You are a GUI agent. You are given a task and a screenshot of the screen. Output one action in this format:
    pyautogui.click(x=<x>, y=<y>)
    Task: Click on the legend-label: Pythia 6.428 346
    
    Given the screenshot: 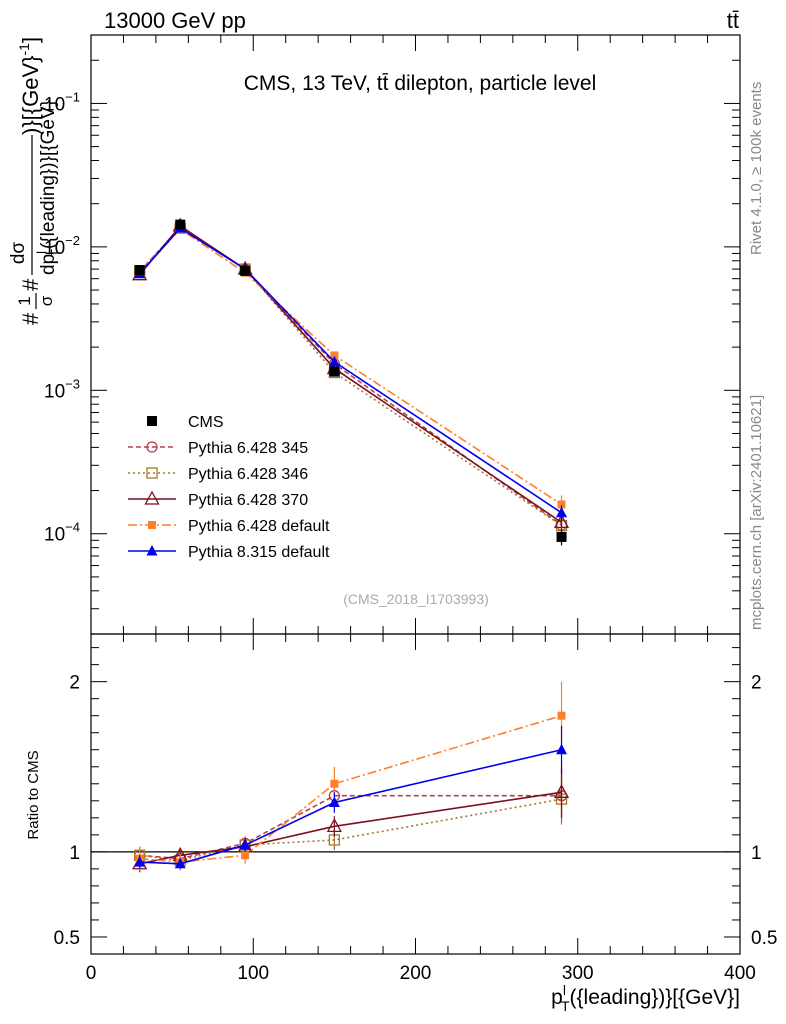 What is the action you would take?
    pyautogui.click(x=248, y=474)
    